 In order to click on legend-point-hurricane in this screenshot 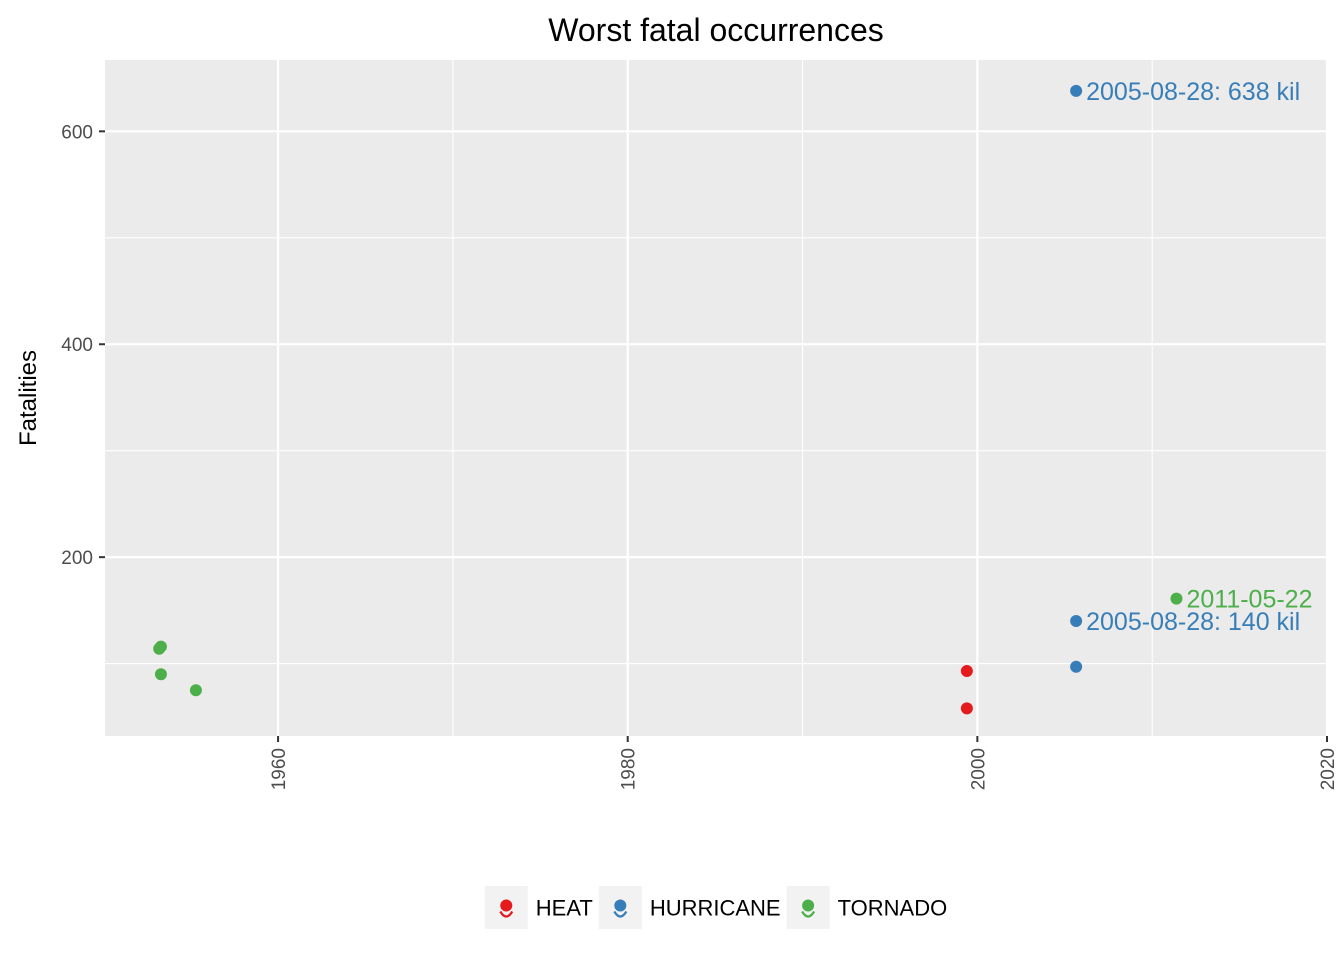, I will do `click(620, 905)`.